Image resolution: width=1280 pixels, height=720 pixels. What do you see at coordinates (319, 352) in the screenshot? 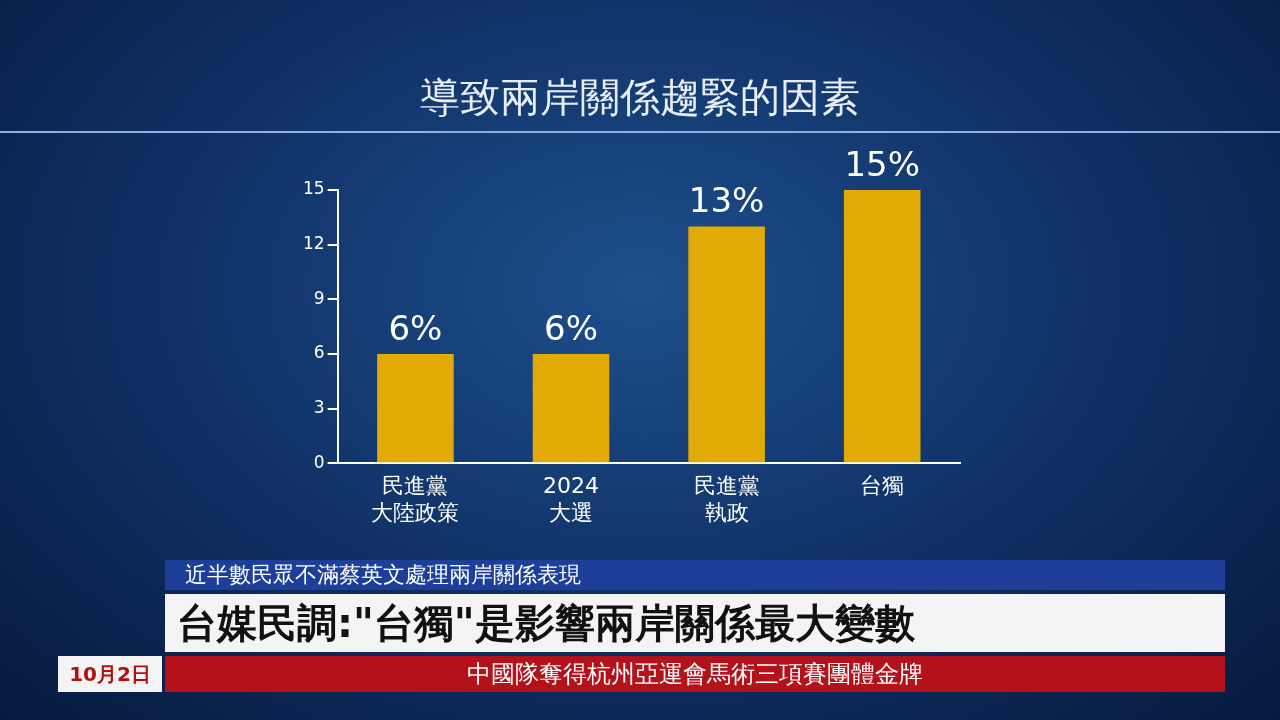
I see `y-tick-label: 6` at bounding box center [319, 352].